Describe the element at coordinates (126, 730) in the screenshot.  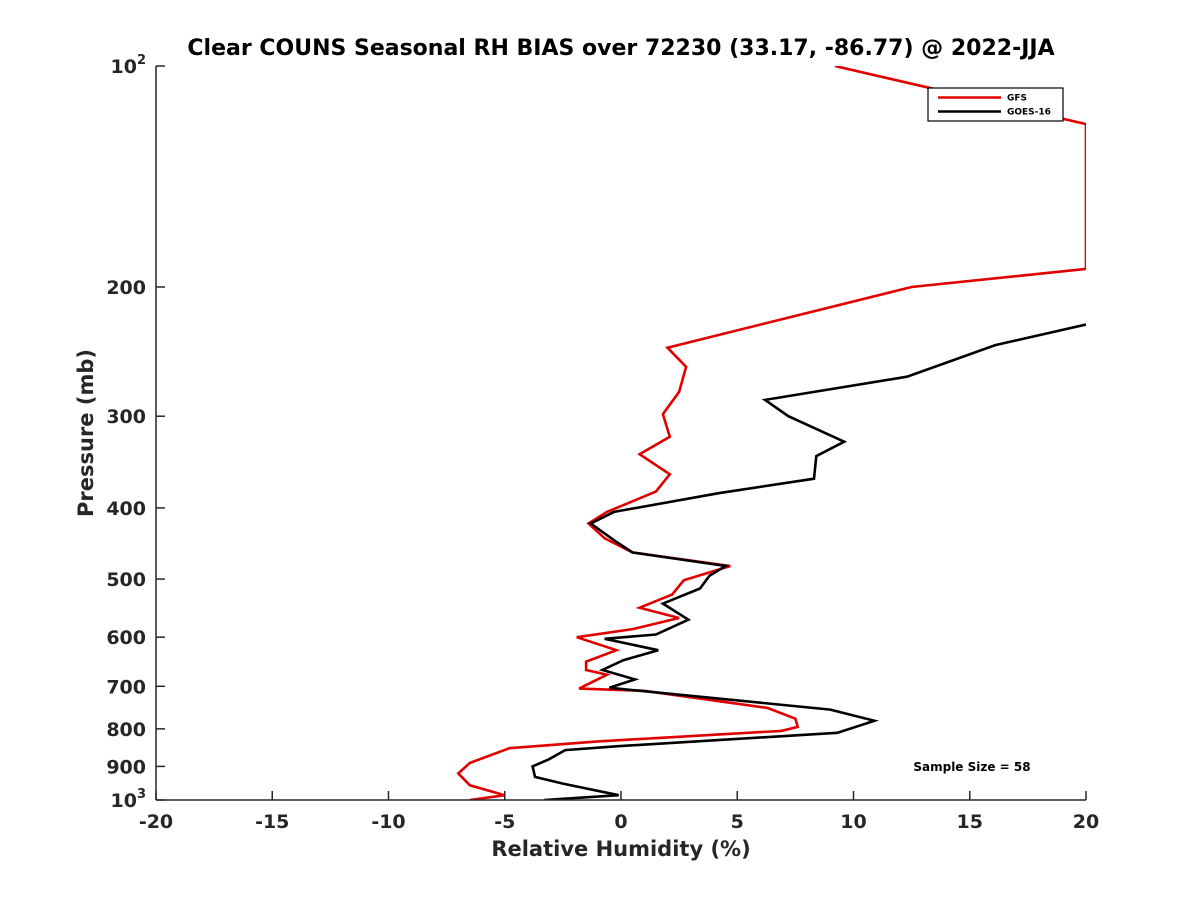
I see `y-tick-label: 800` at that location.